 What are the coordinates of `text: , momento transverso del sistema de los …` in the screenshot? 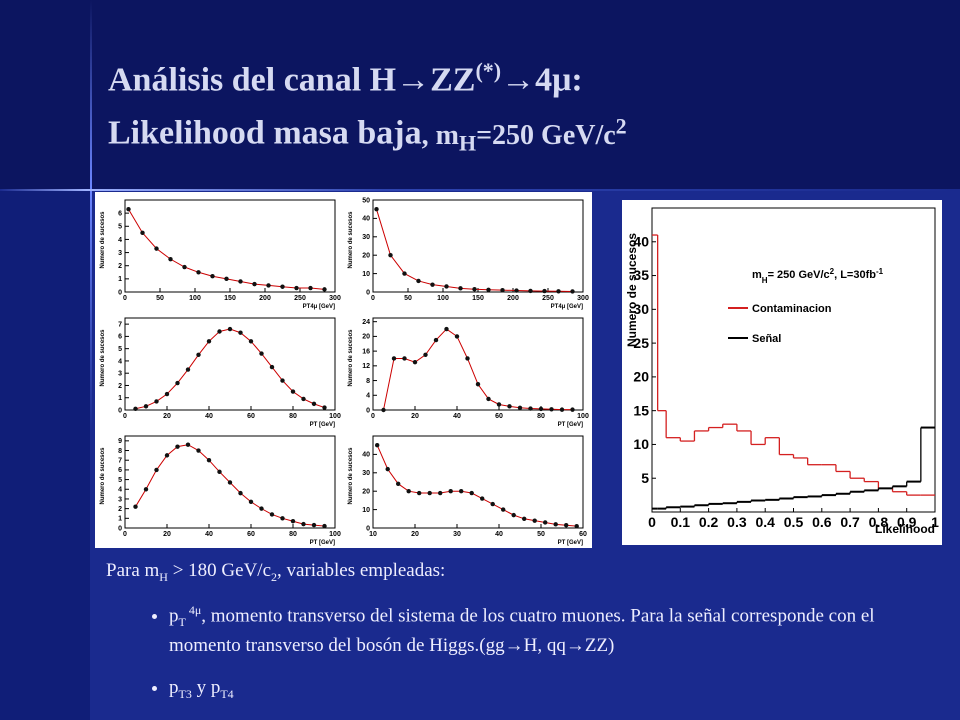 It's located at (522, 631).